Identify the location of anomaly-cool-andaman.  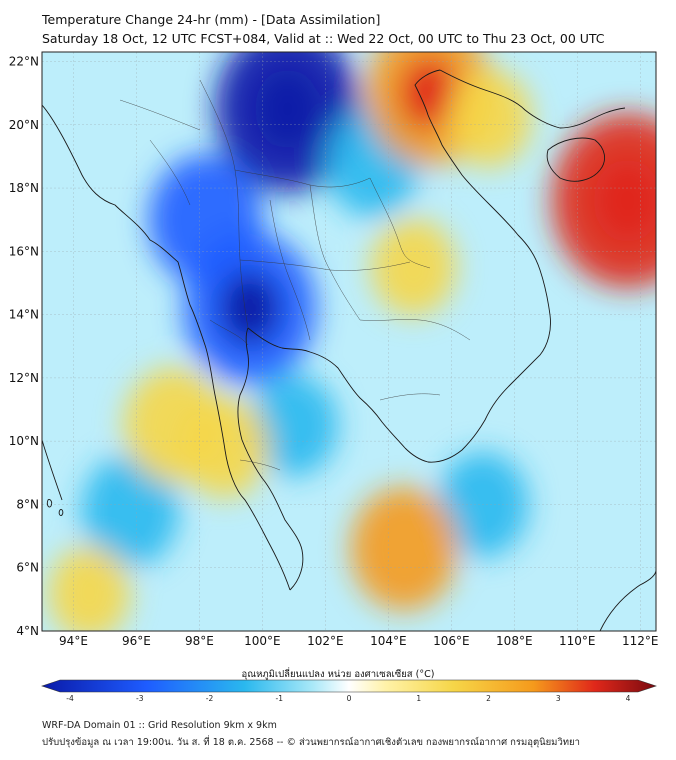
(130, 510).